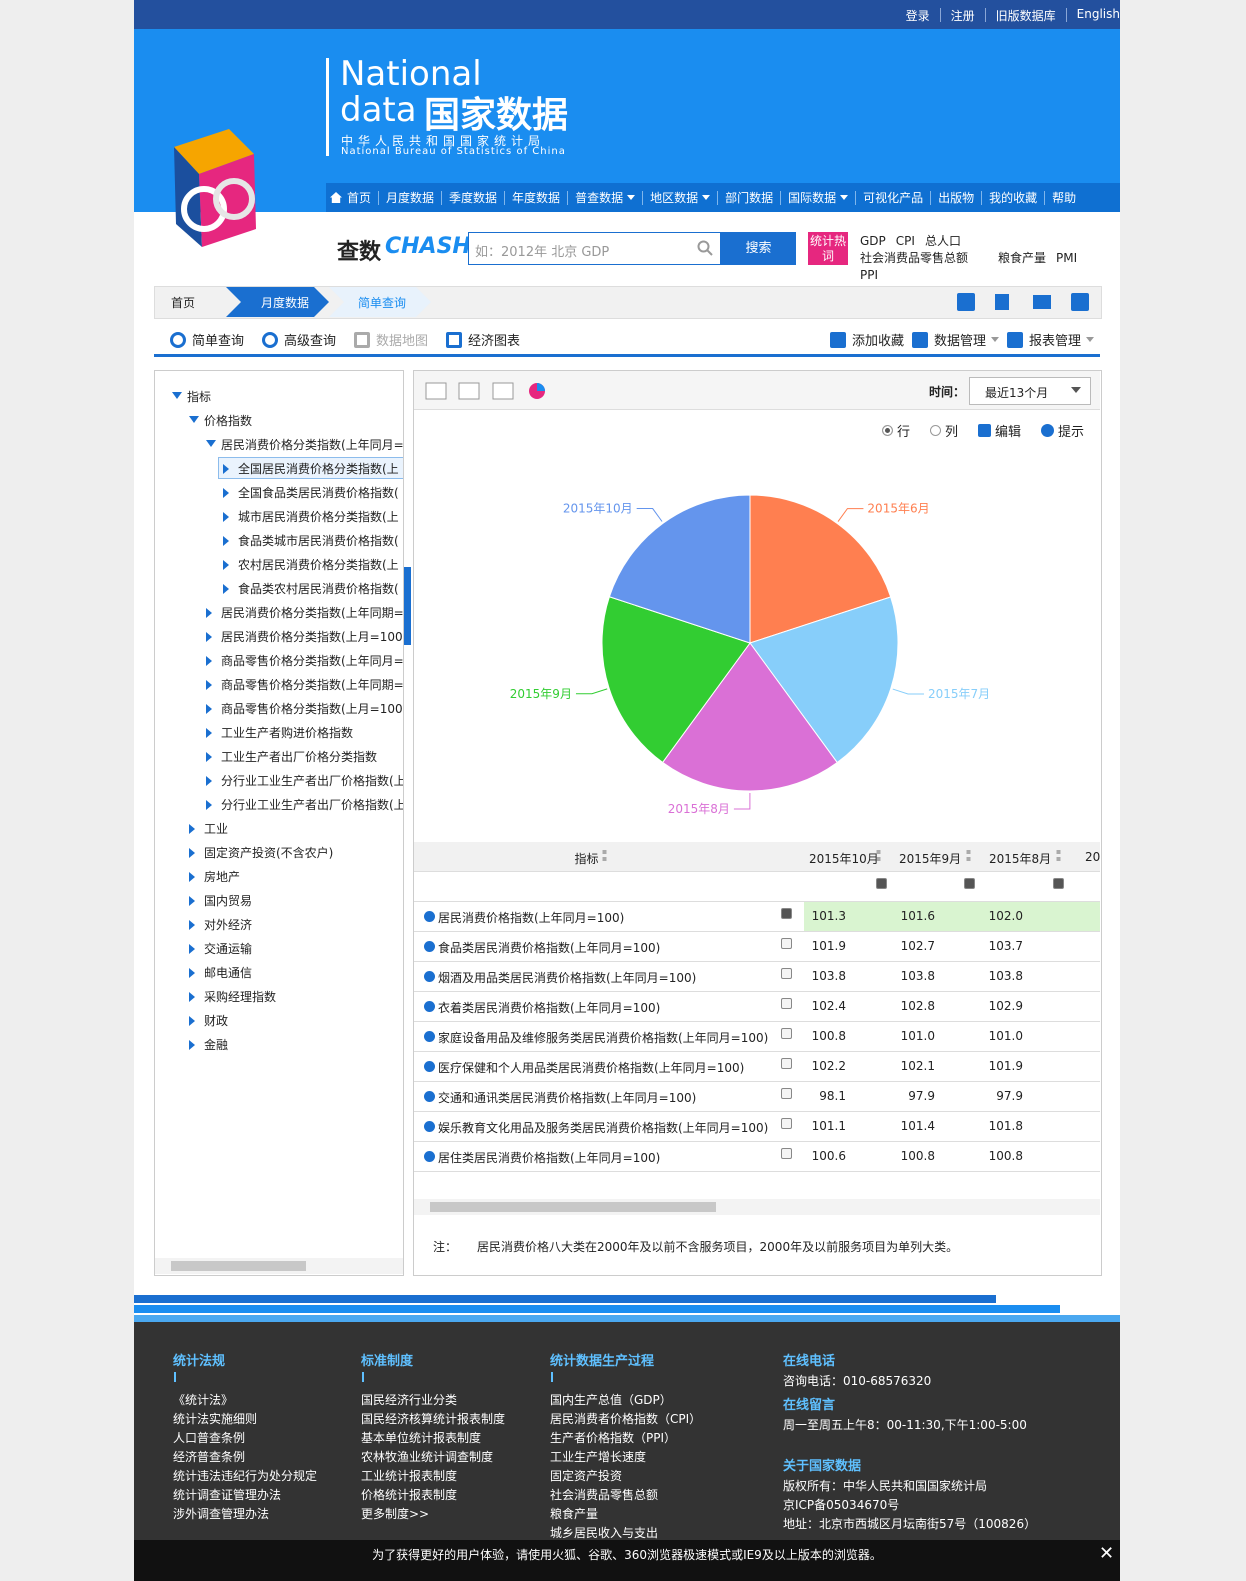 The height and width of the screenshot is (1581, 1246). What do you see at coordinates (757, 1207) in the screenshot?
I see `table-scrollbar` at bounding box center [757, 1207].